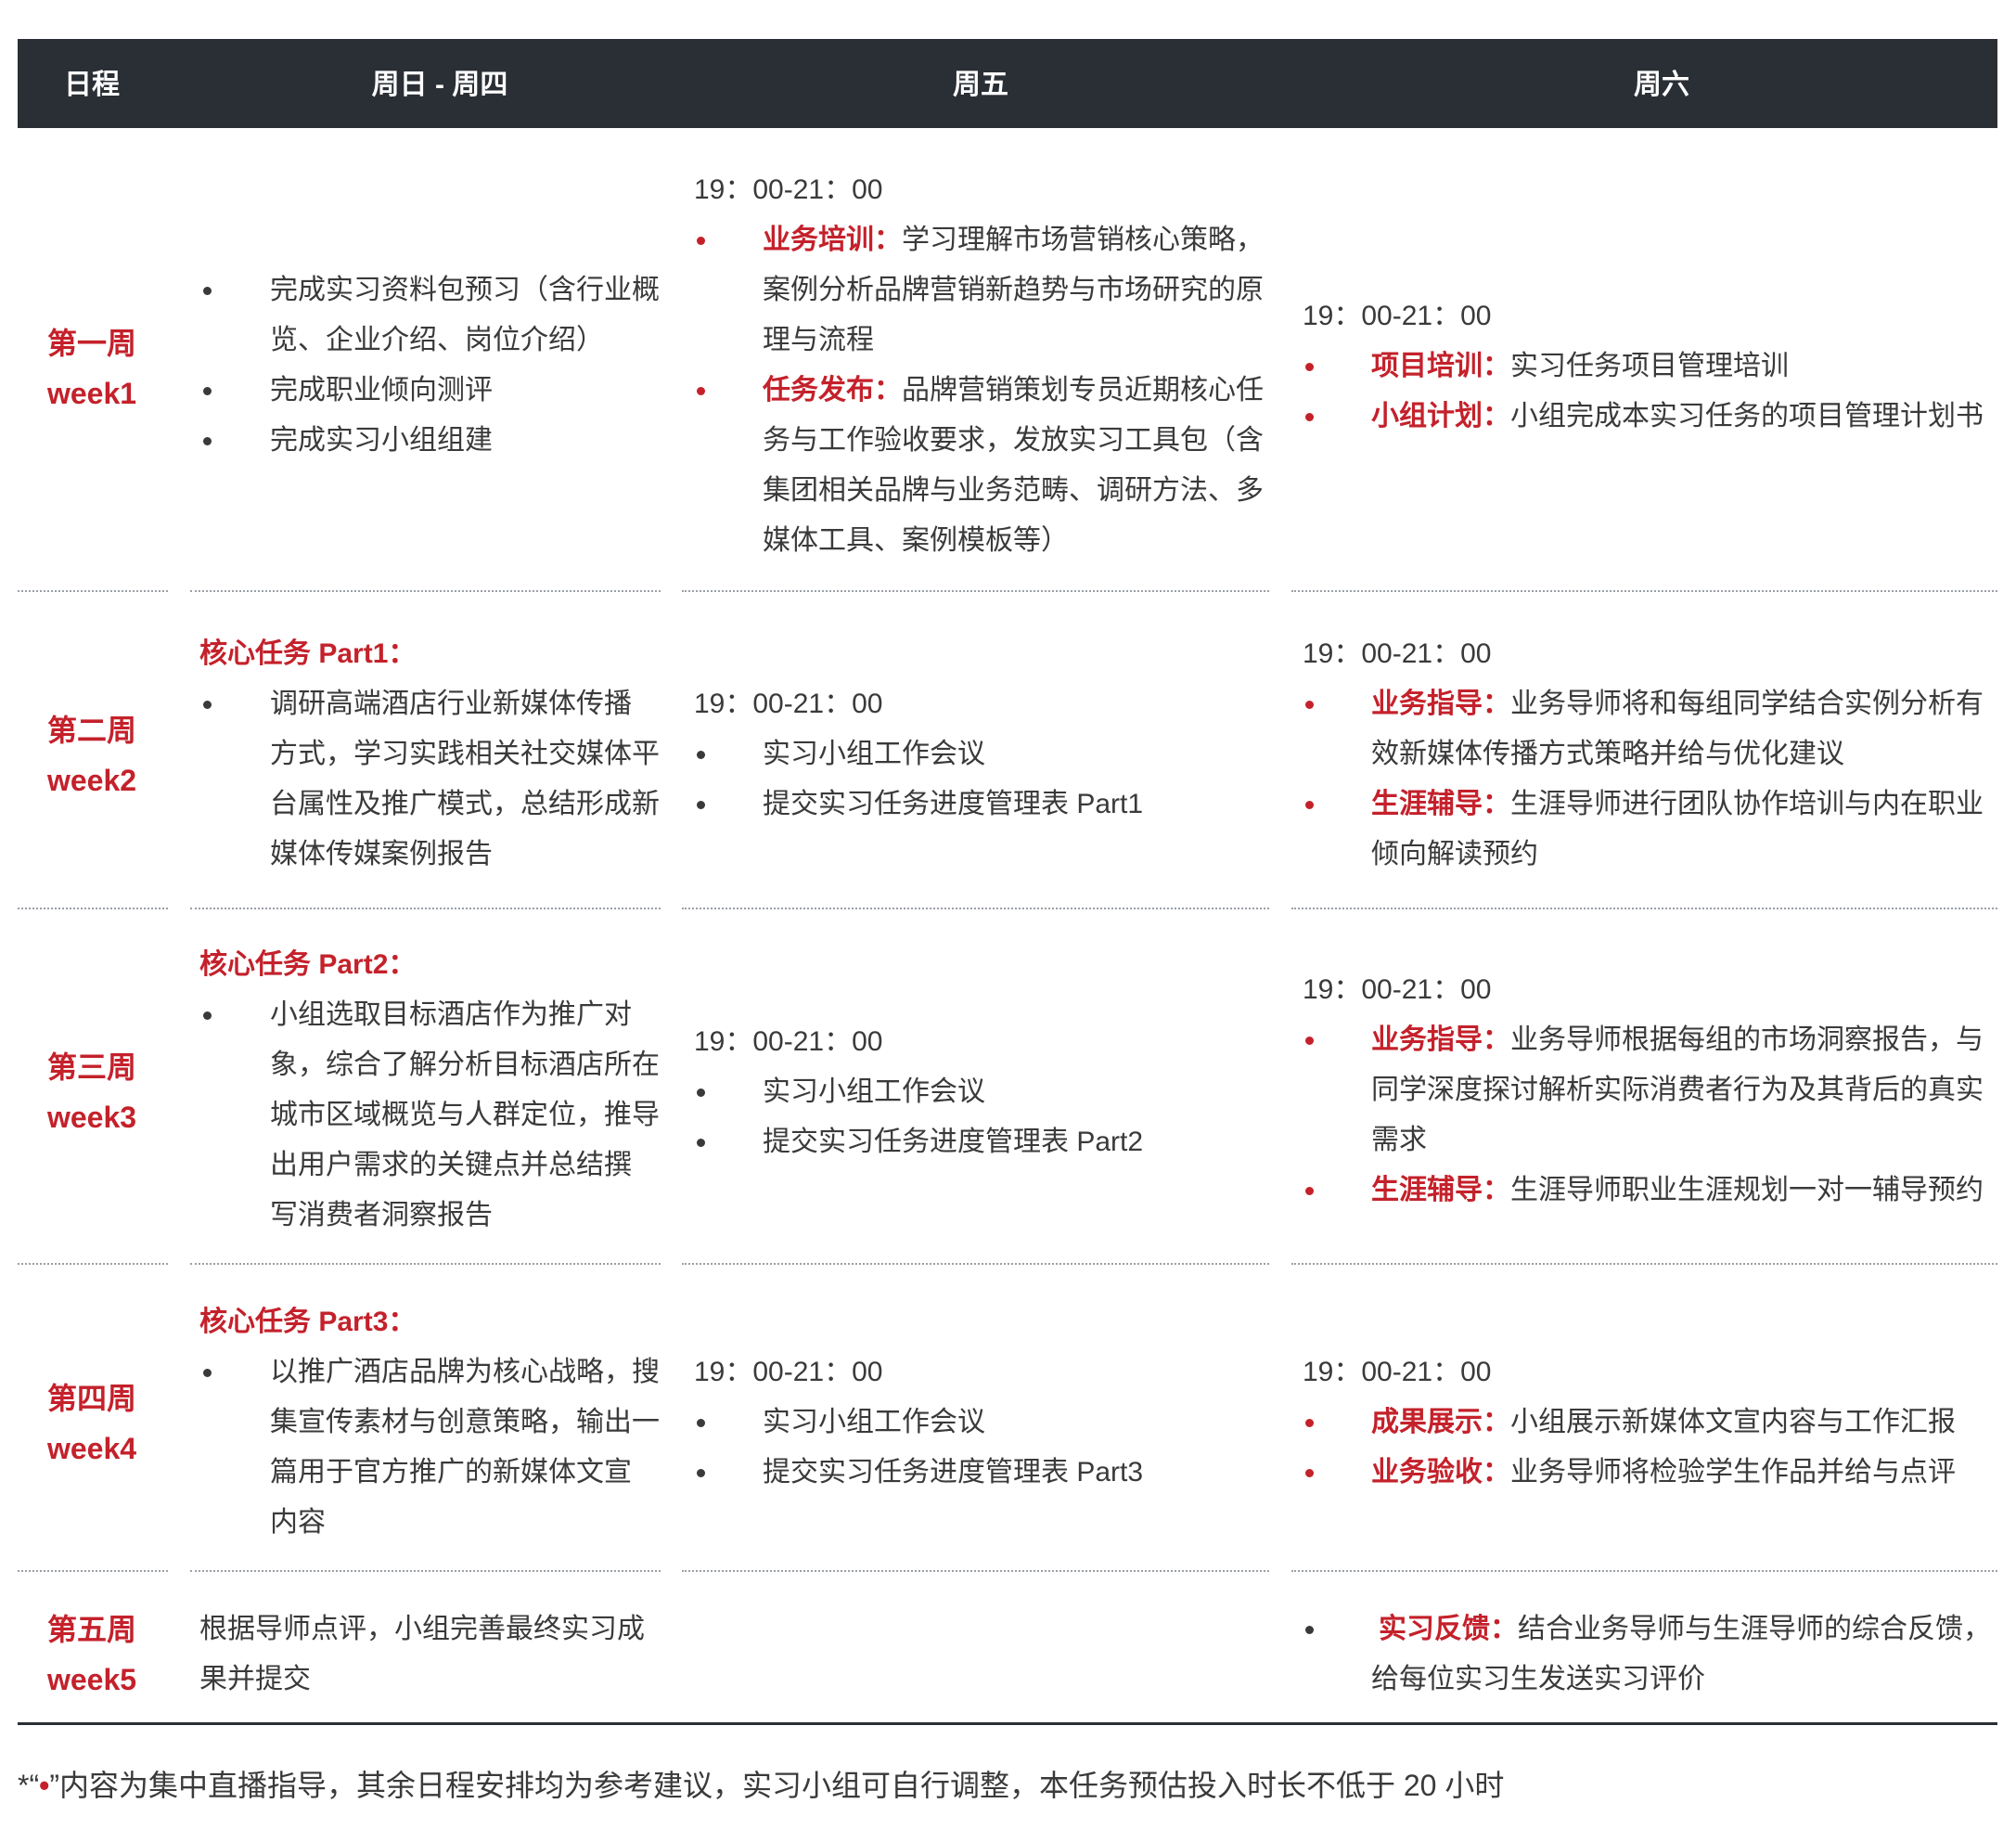 The width and height of the screenshot is (2016, 1829). I want to click on week-en-label: week1, so click(91, 393).